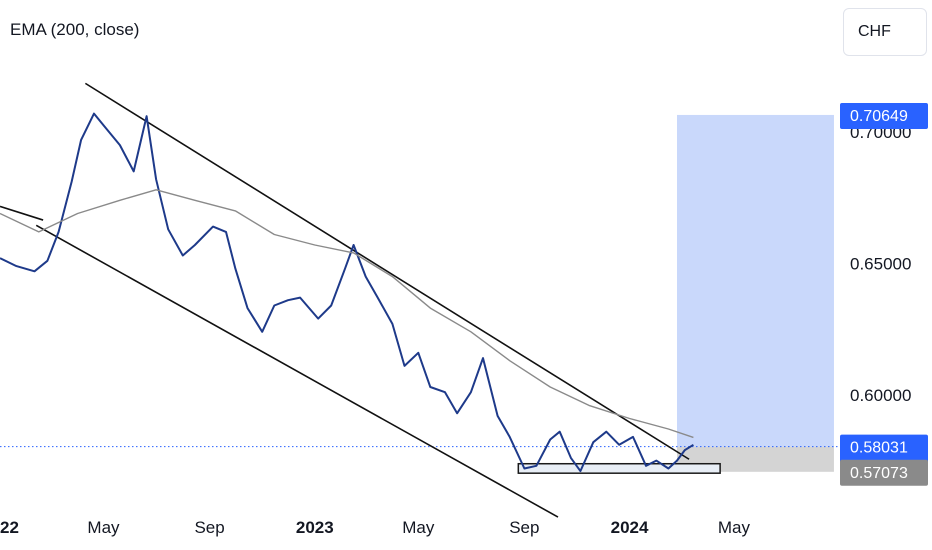 The width and height of the screenshot is (932, 550). Describe the element at coordinates (880, 395) in the screenshot. I see `price-tick-label: 0.60000` at that location.